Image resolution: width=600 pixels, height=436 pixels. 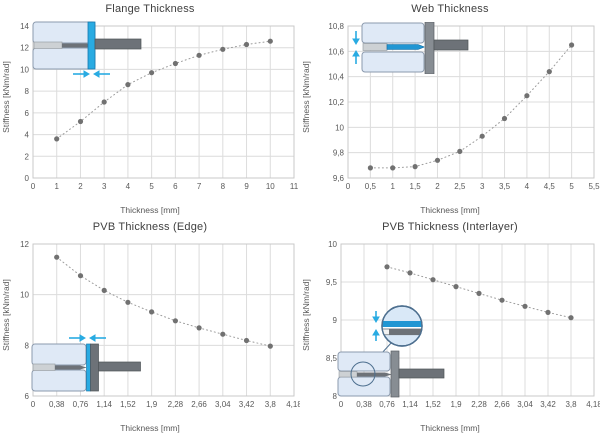 I want to click on x-tick-label: 1,5, so click(x=416, y=186).